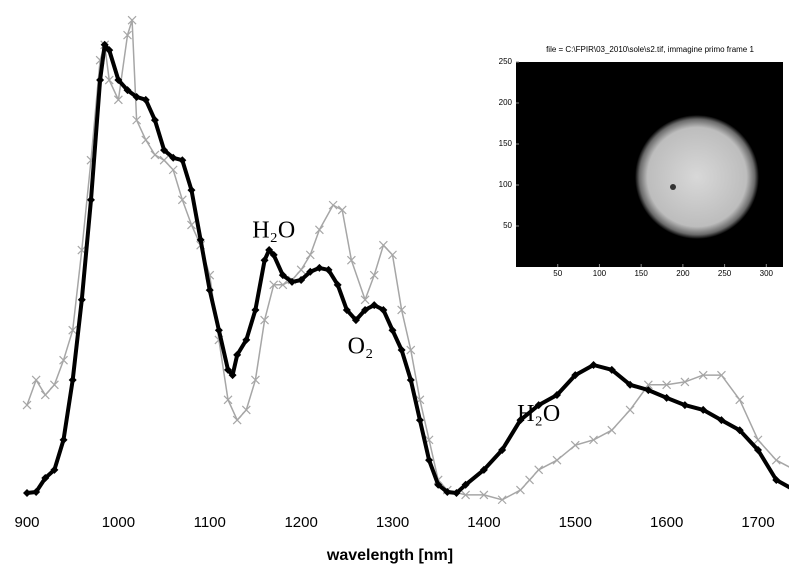 The width and height of the screenshot is (789, 567). I want to click on x-tick-label: 1600, so click(666, 522).